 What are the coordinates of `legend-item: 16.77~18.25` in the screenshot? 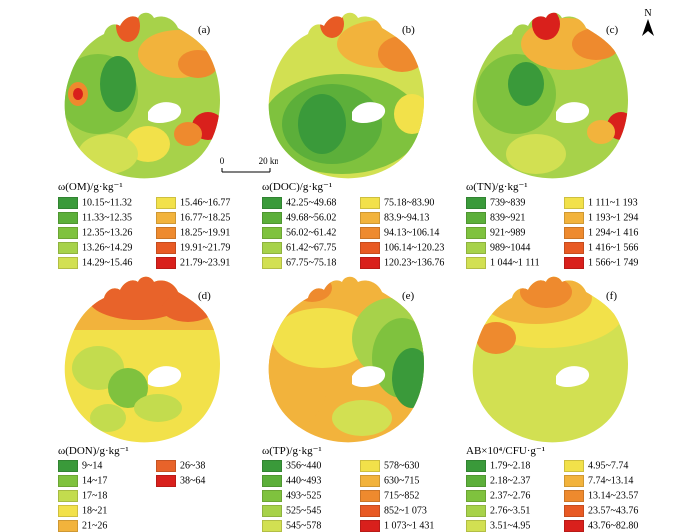 It's located at (193, 218).